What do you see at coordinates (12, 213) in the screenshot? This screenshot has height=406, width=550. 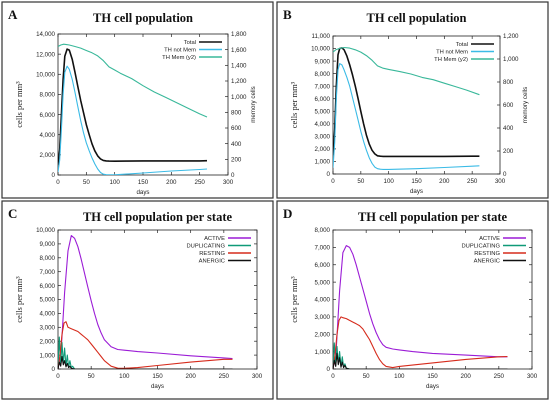 I see `panel-letter: C` at bounding box center [12, 213].